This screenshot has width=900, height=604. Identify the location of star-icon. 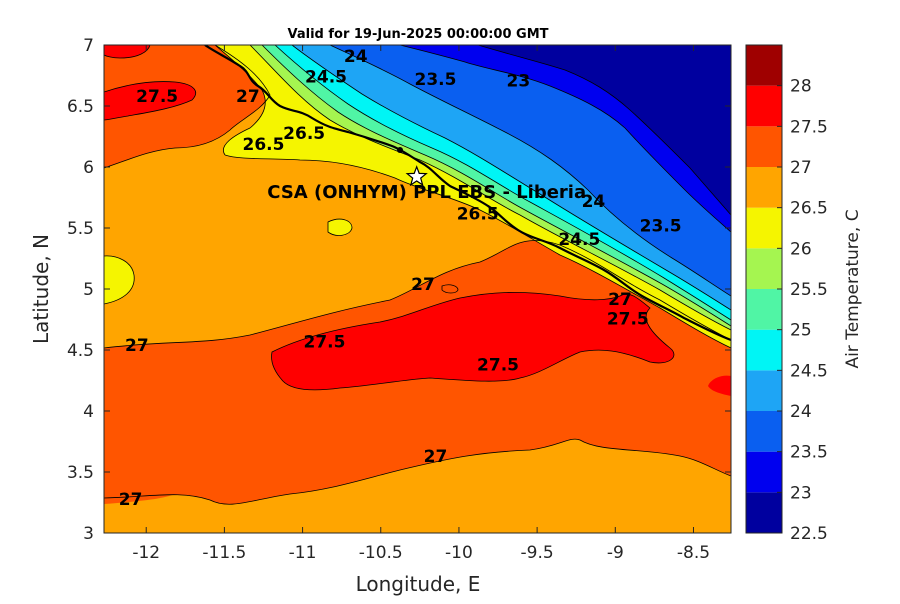
(416, 176).